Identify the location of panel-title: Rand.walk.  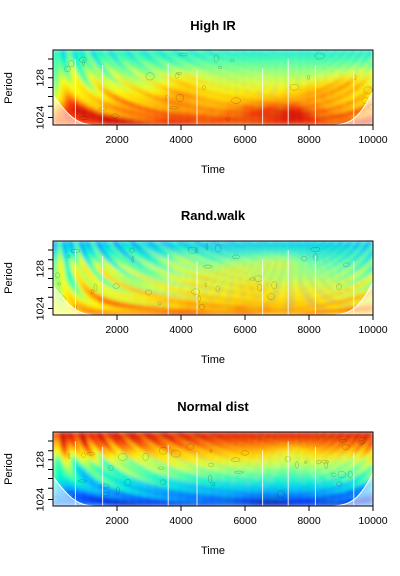
(213, 215).